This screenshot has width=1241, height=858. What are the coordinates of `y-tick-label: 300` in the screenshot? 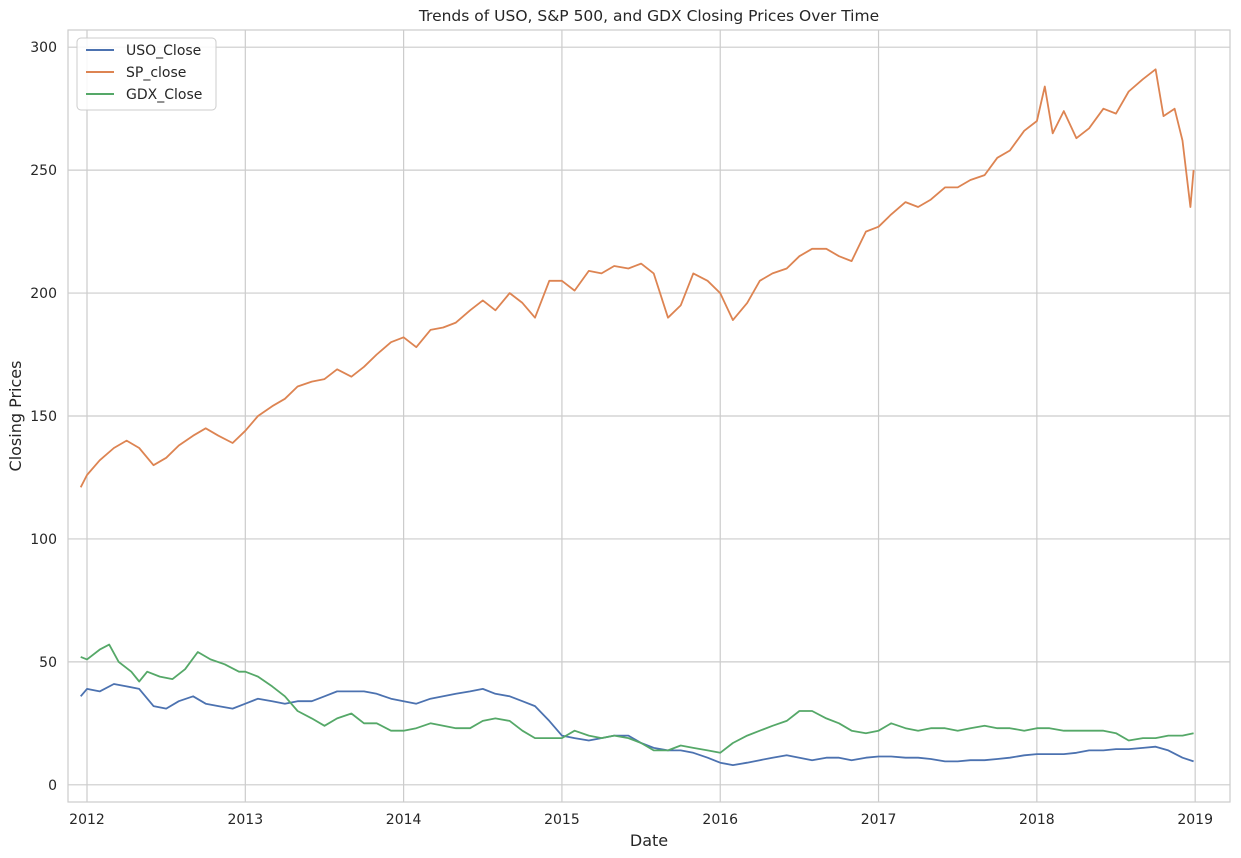 It's located at (43, 48).